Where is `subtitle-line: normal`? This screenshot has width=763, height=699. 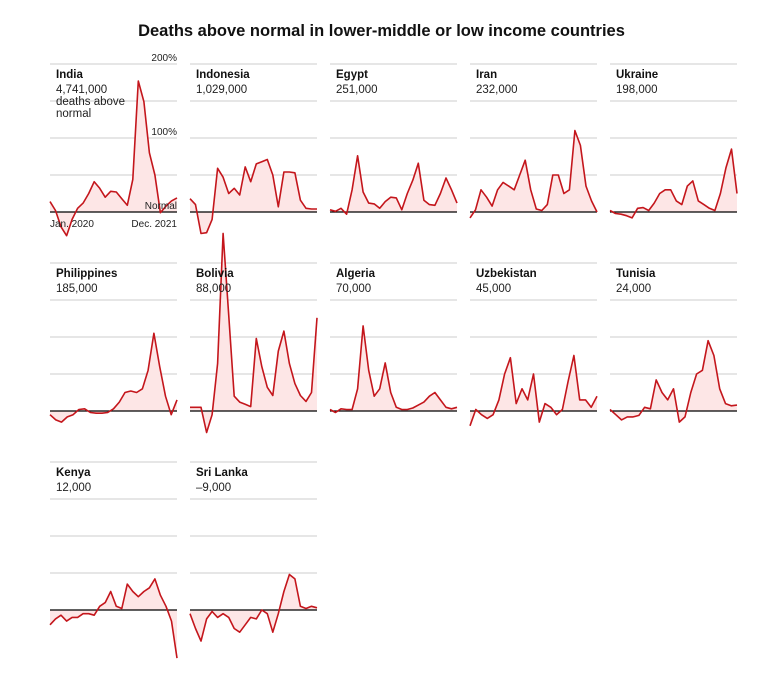 subtitle-line: normal is located at coordinates (73, 114).